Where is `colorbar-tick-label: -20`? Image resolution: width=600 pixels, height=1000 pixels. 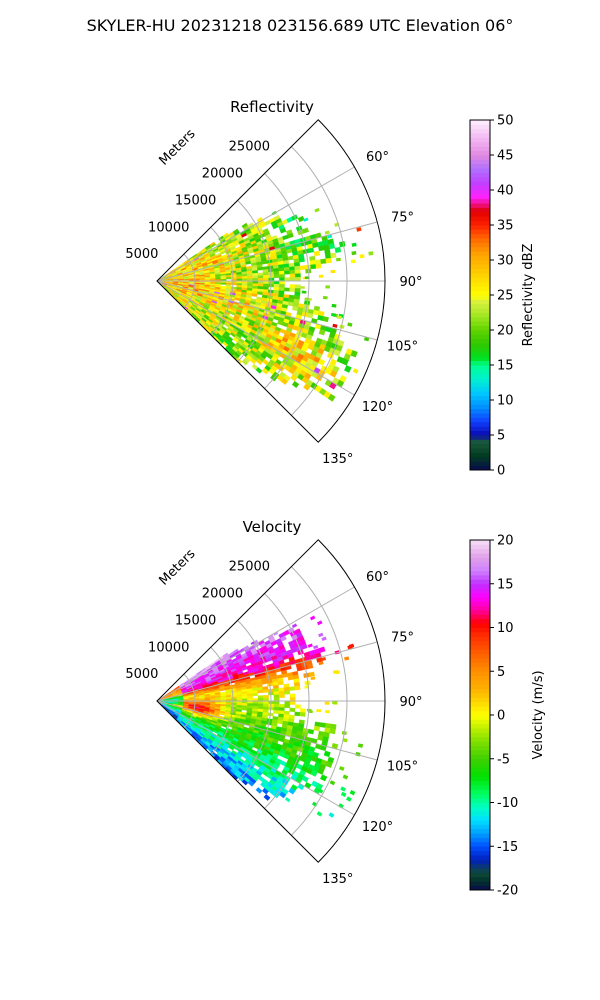 colorbar-tick-label: -20 is located at coordinates (507, 891).